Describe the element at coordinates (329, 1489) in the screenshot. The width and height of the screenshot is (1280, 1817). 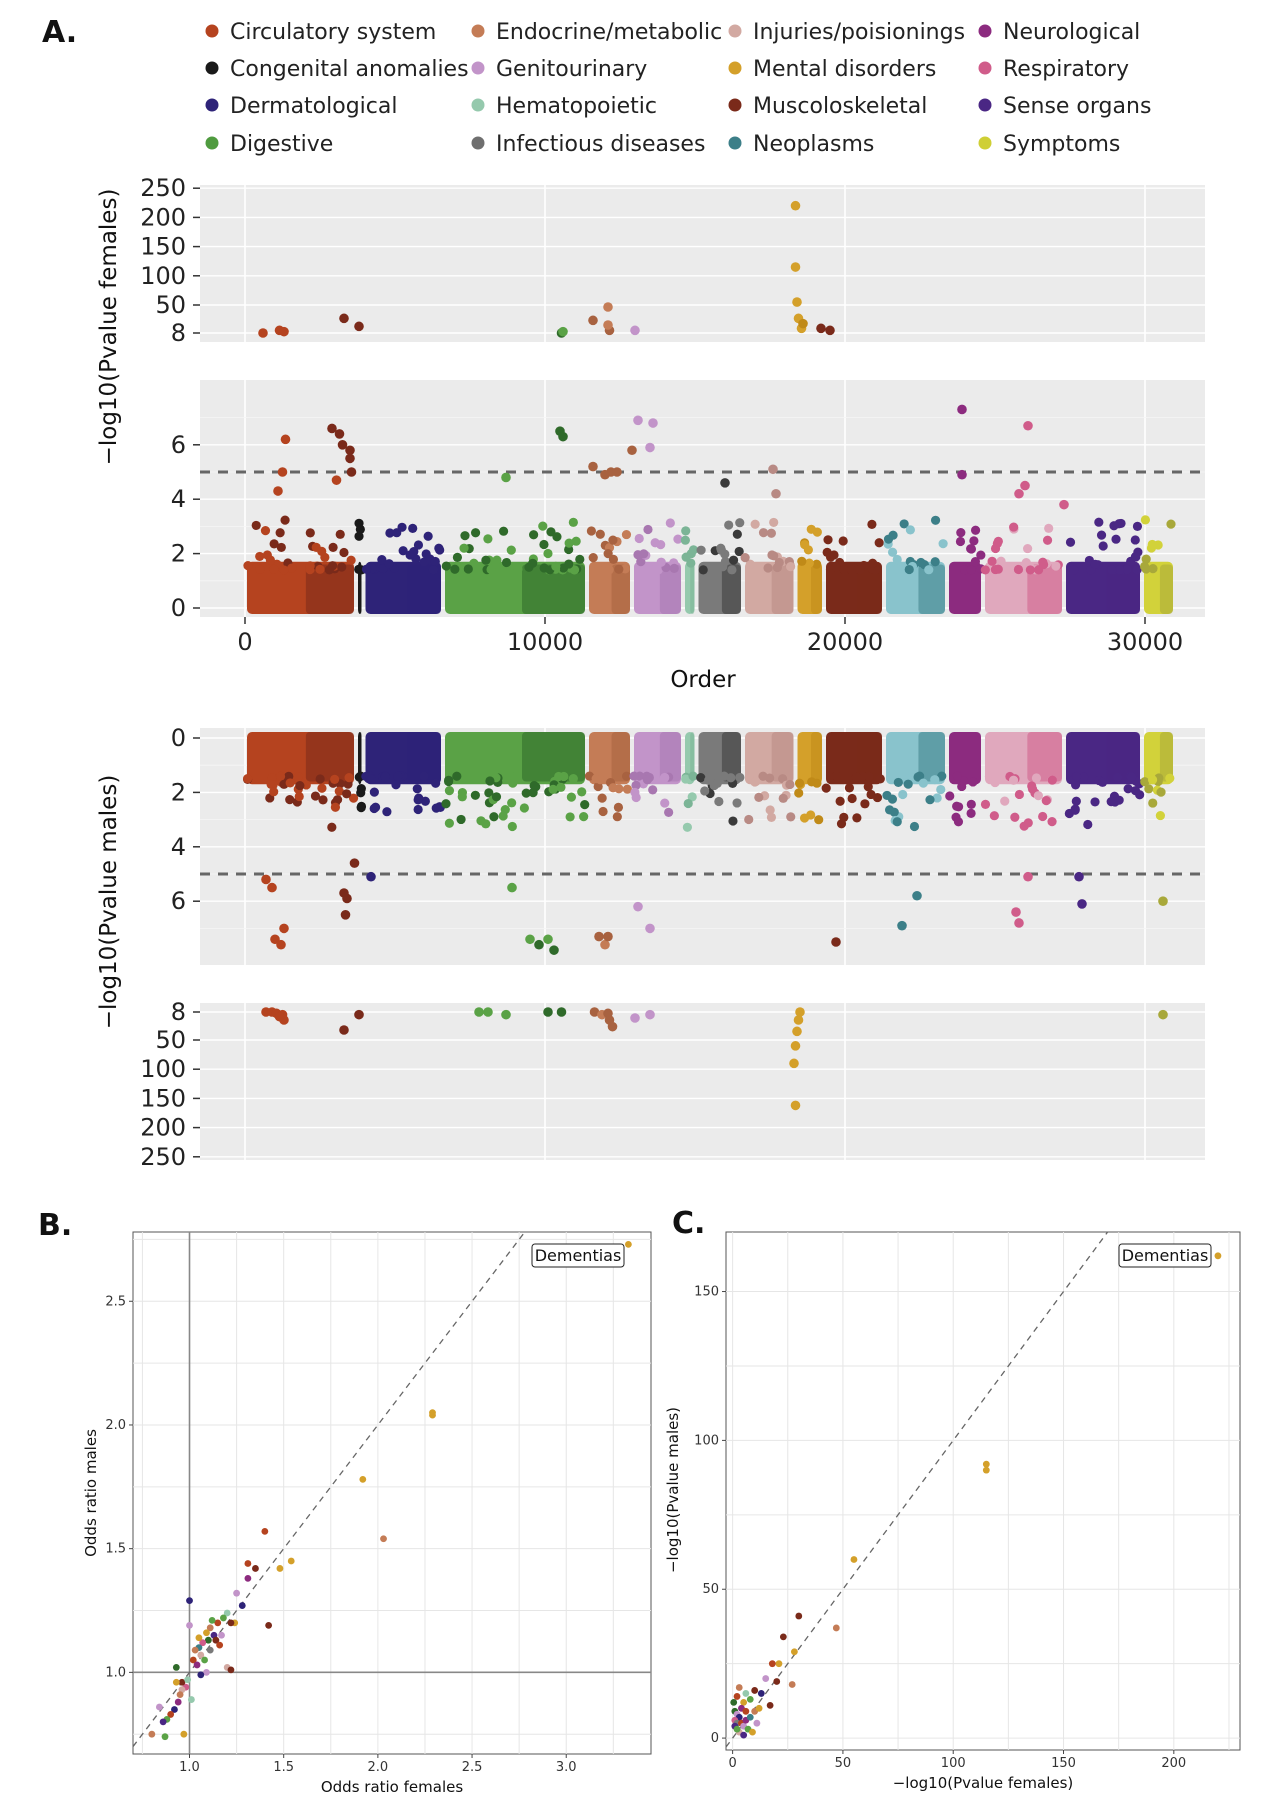
I see `diagonal-reference-line` at that location.